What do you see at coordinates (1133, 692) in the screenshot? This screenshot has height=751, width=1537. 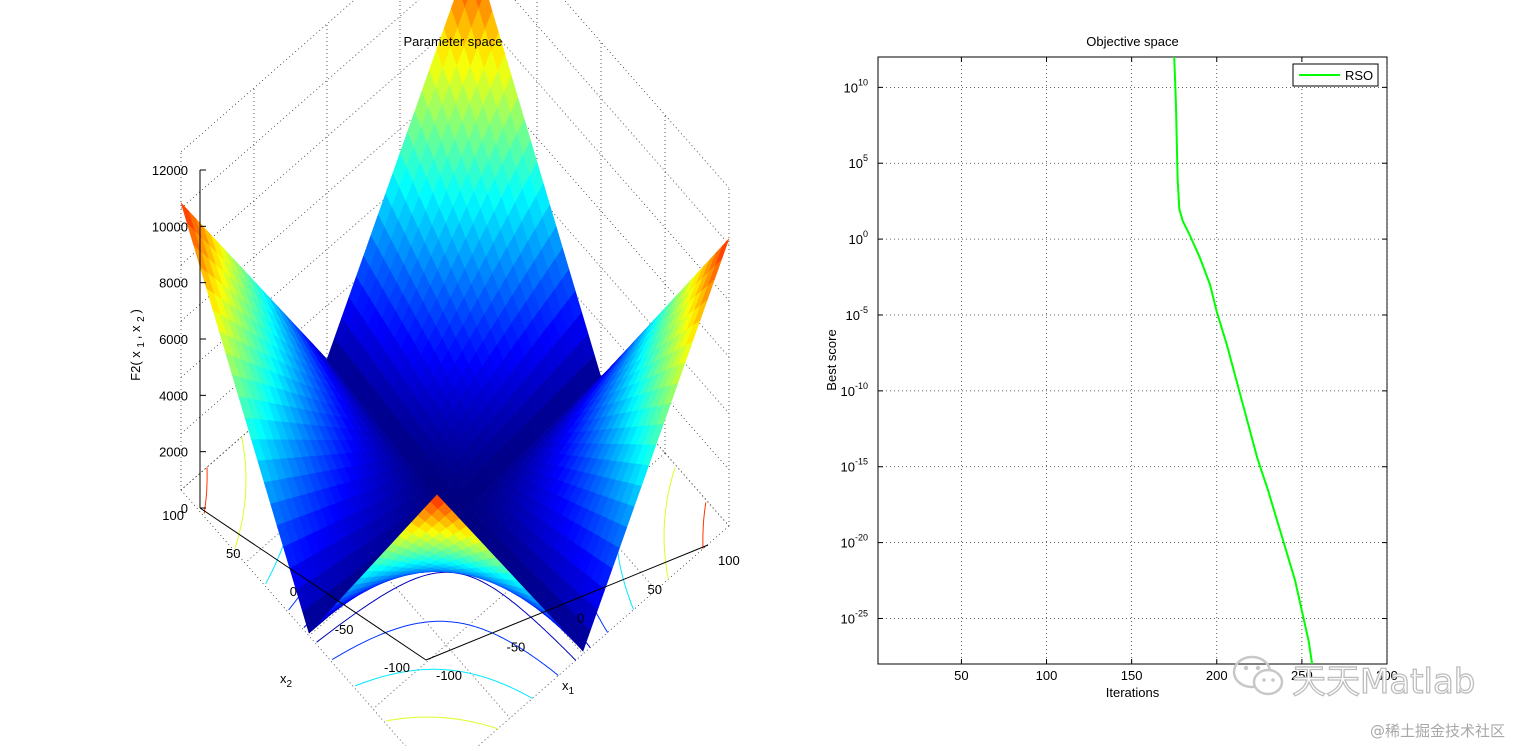 I see `x-axis-label: Iterations` at bounding box center [1133, 692].